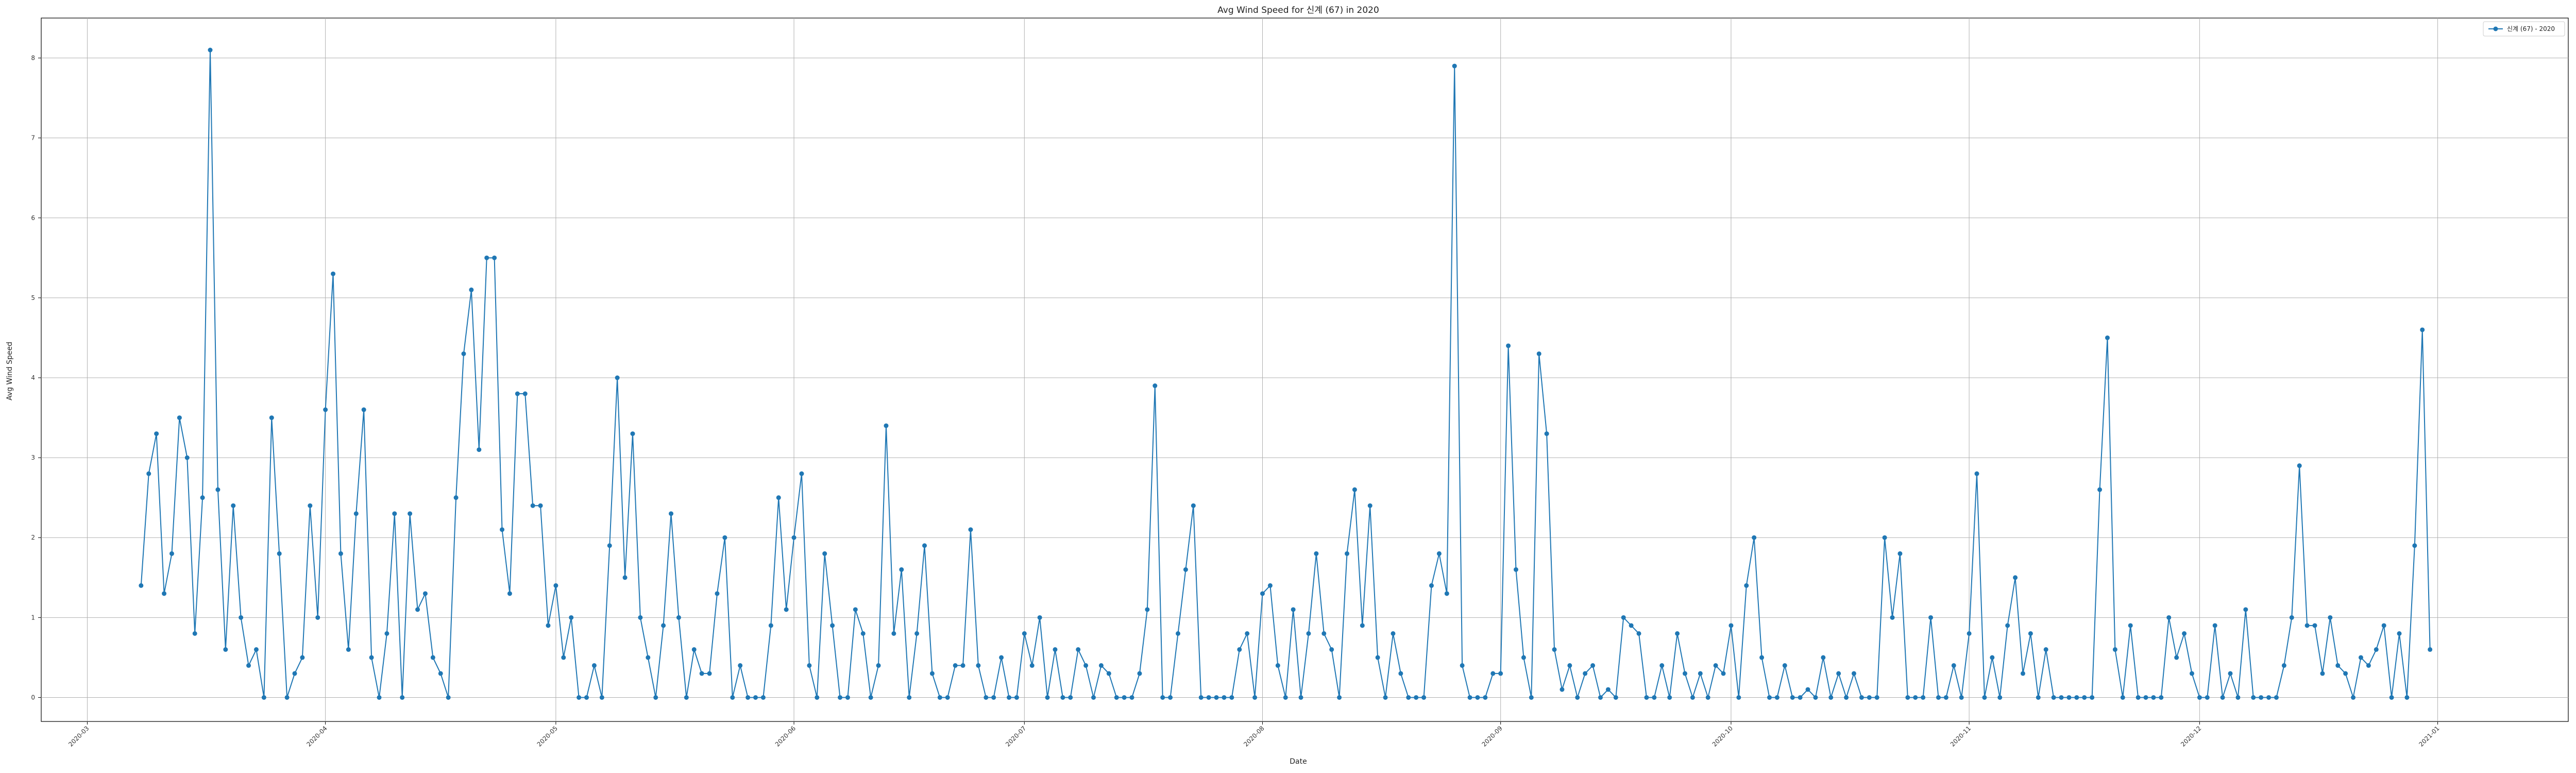 This screenshot has width=2576, height=773. Describe the element at coordinates (1015, 736) in the screenshot. I see `x-tick-label: 2020-07` at that location.